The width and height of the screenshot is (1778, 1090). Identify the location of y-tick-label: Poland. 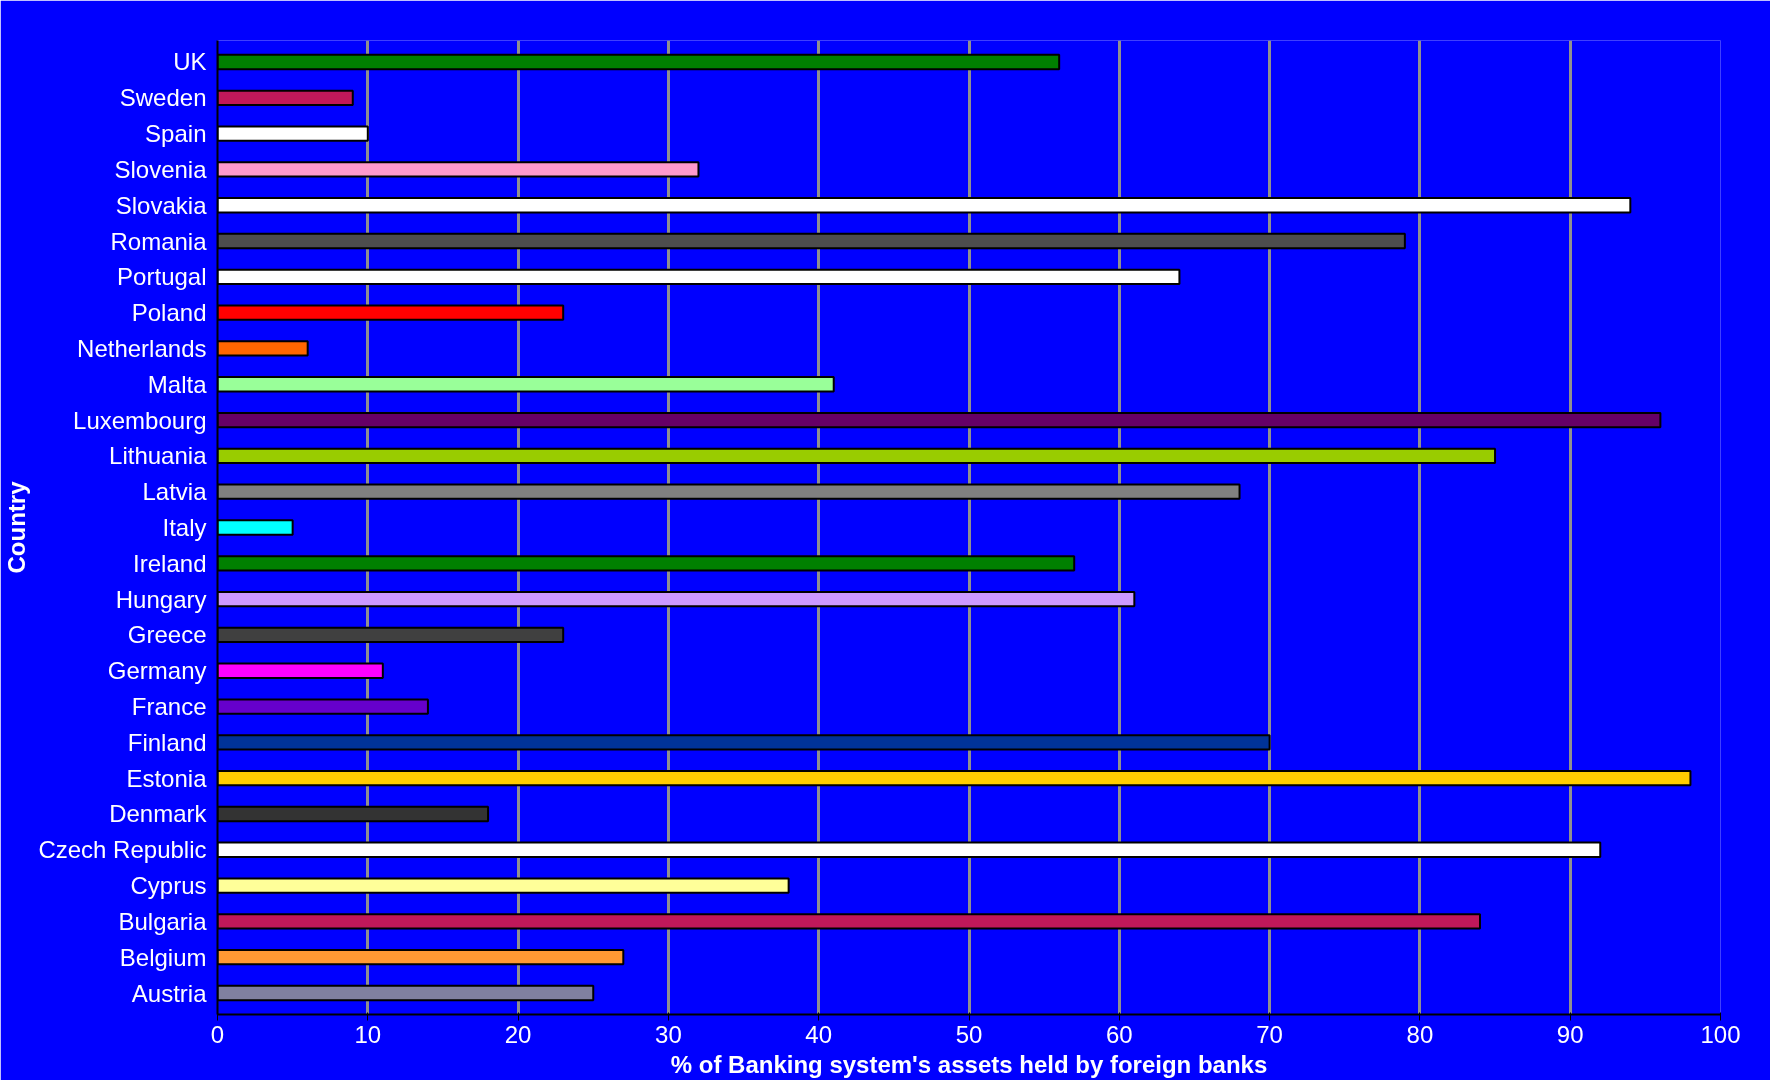
(169, 313).